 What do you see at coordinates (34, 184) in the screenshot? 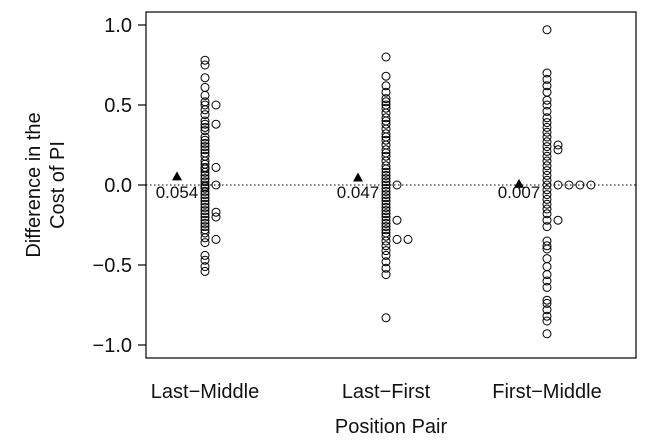
I see `y-axis-title-line-1: Difference in the` at bounding box center [34, 184].